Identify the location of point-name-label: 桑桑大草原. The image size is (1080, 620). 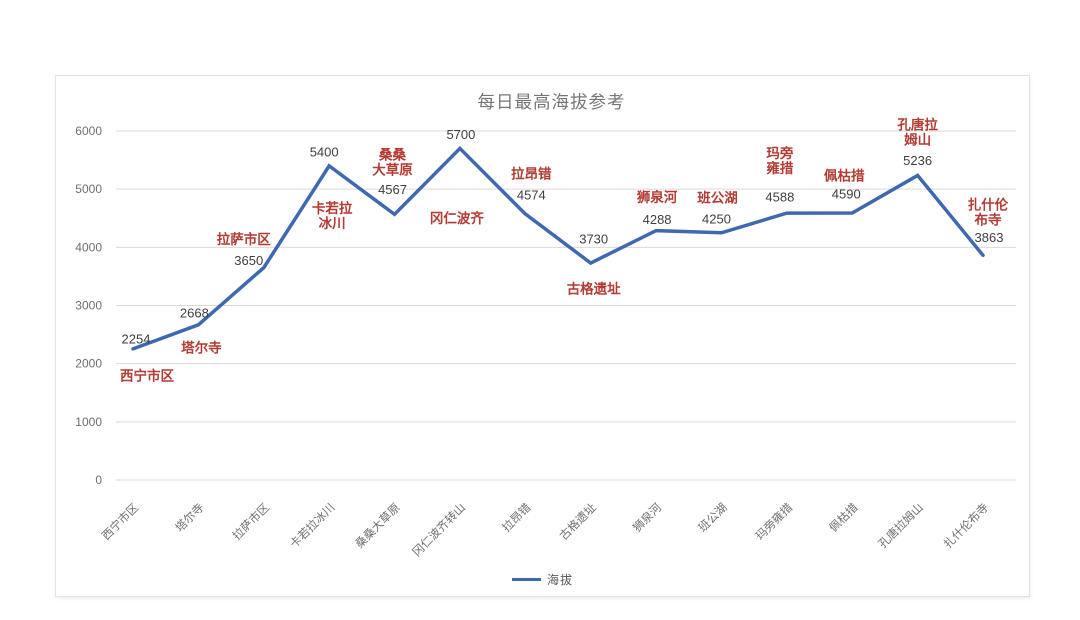
(392, 162).